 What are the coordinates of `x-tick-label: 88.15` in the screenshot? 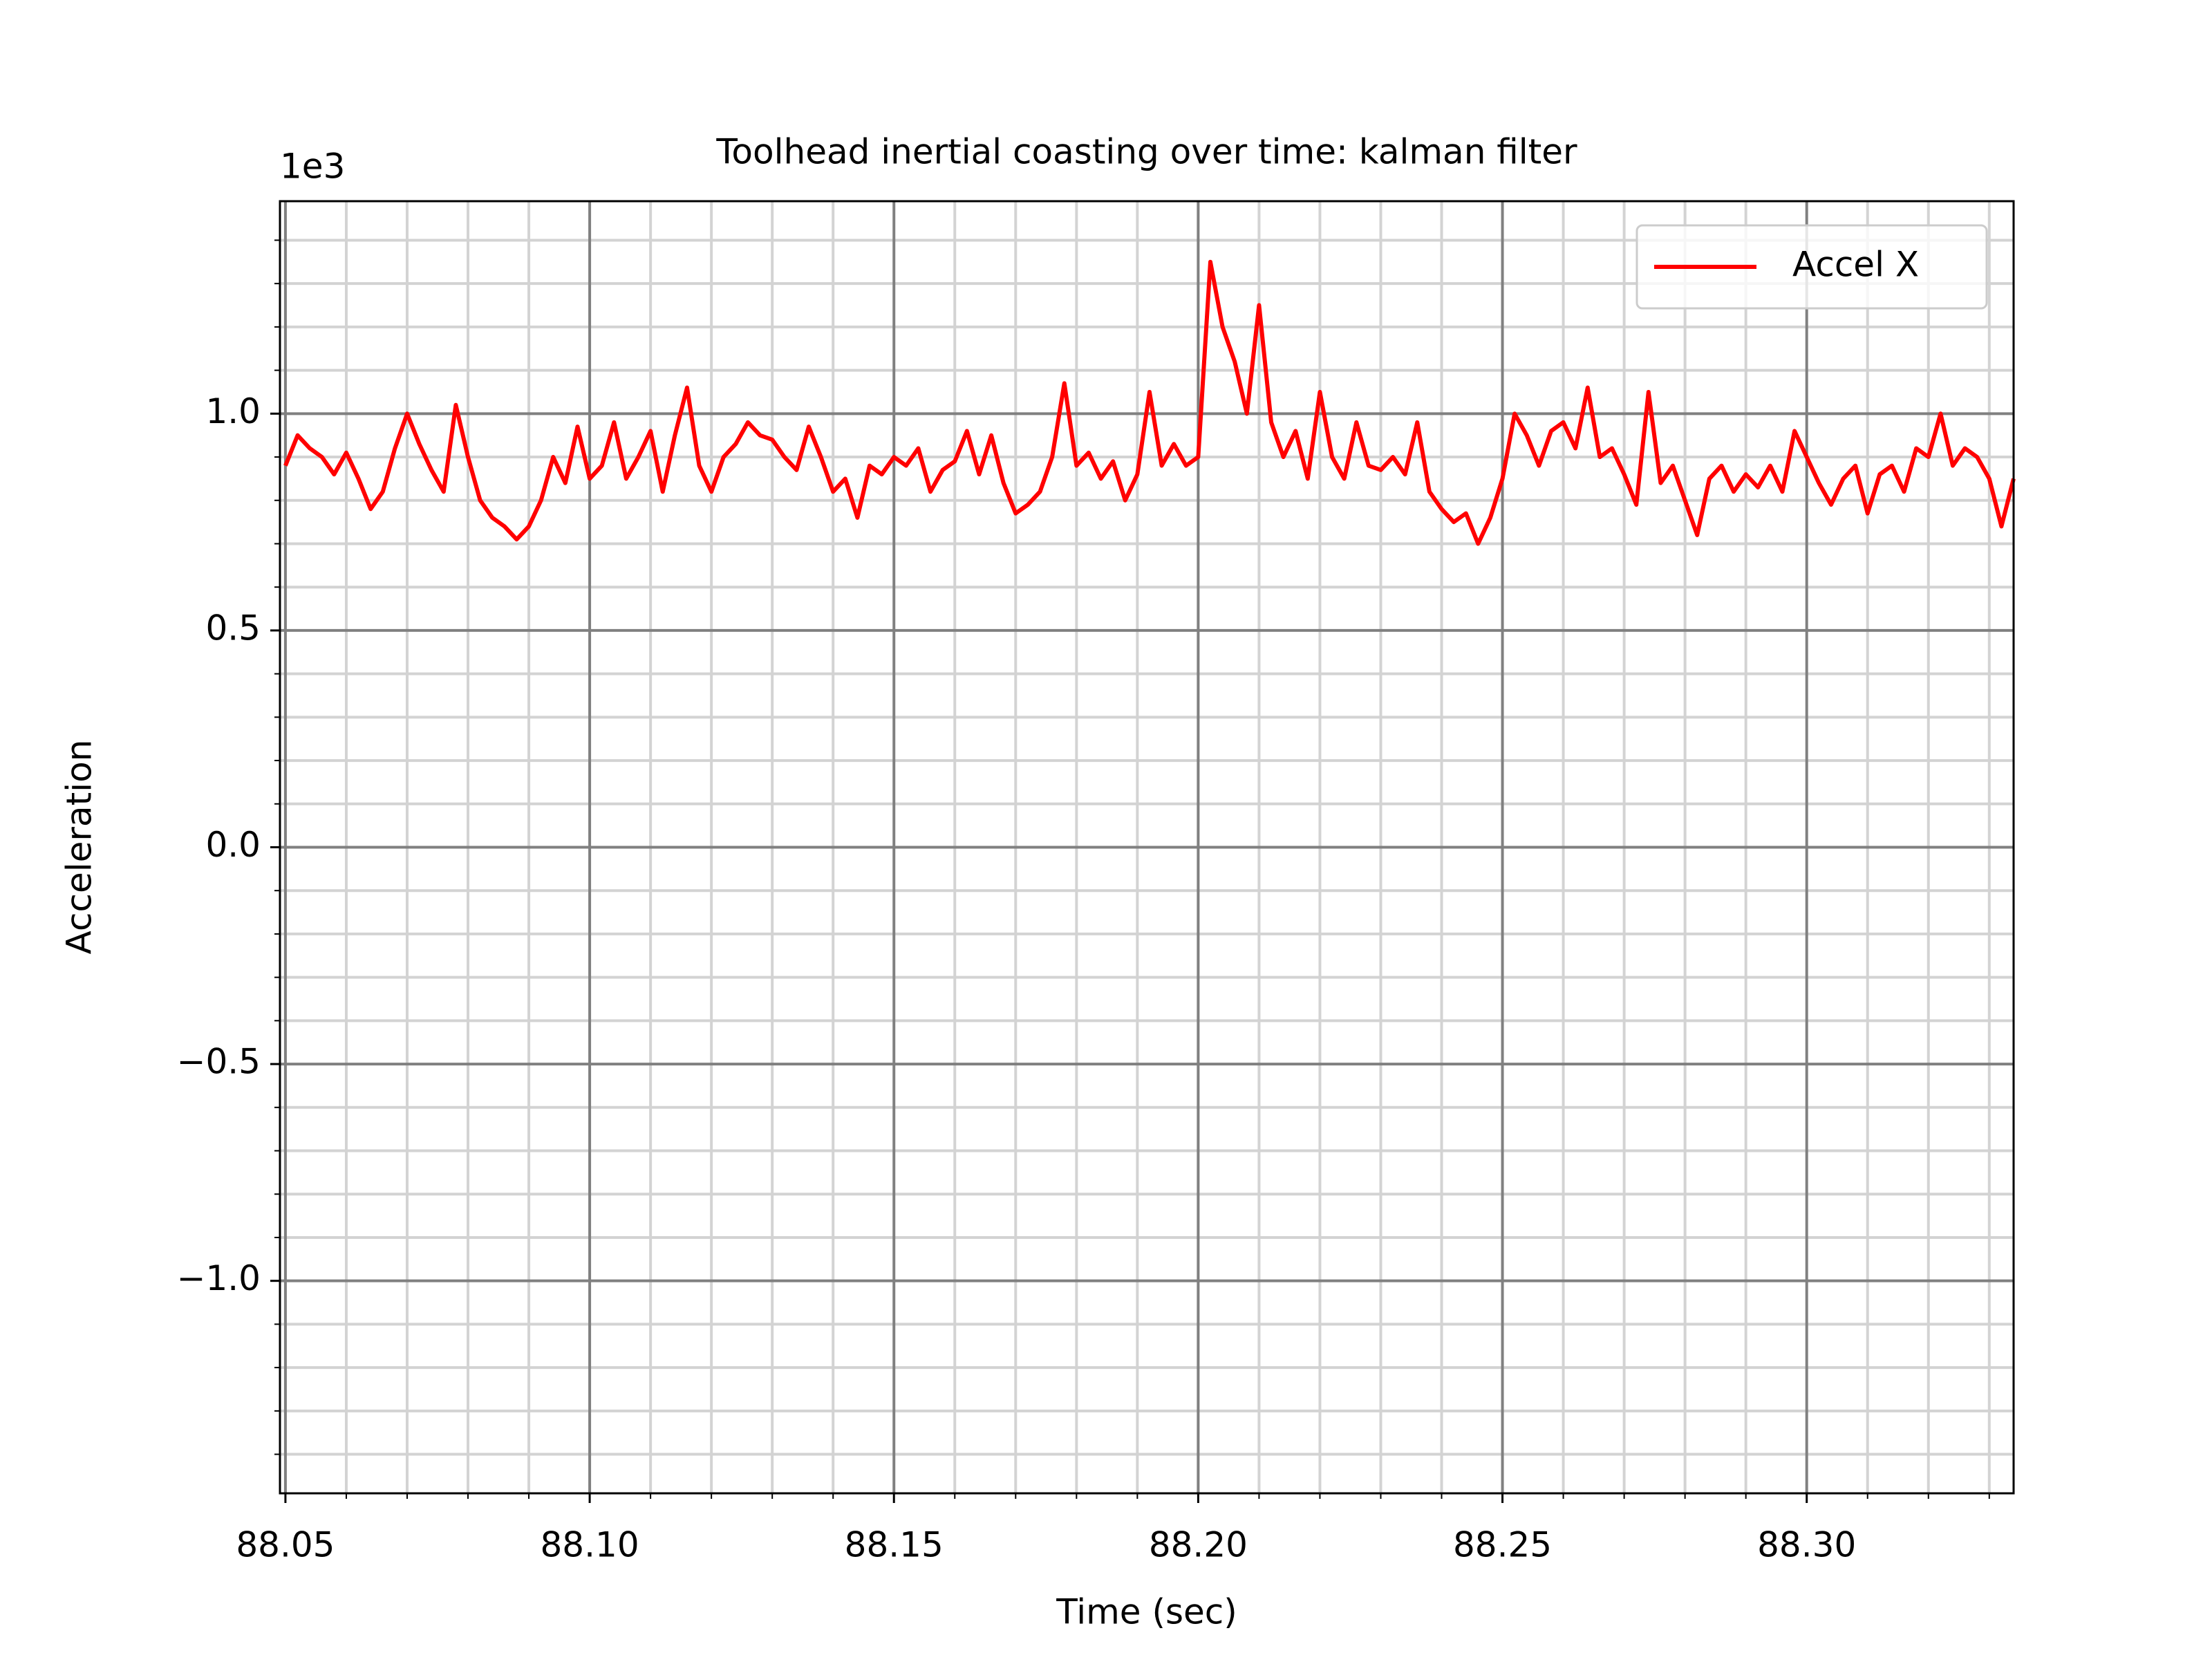 It's located at (894, 1545).